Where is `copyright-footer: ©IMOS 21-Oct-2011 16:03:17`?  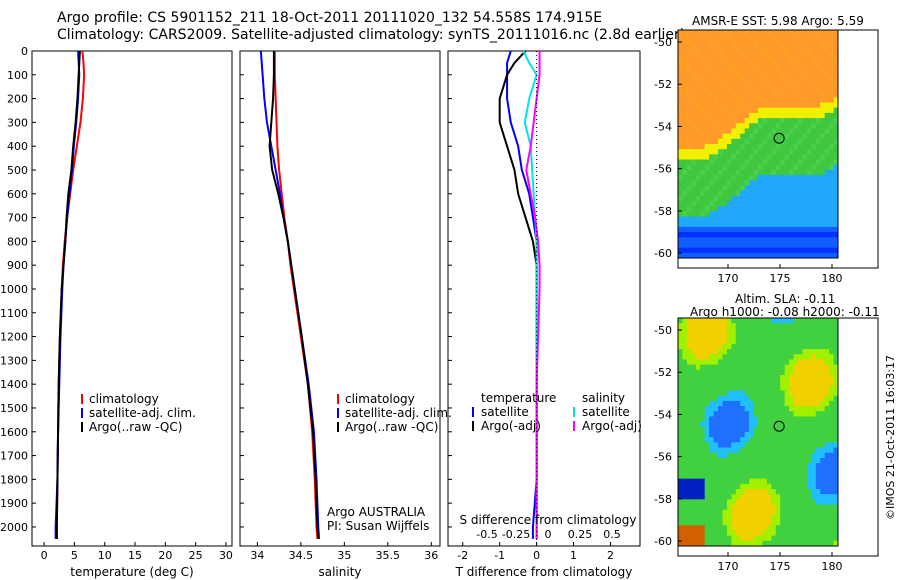 copyright-footer: ©IMOS 21-Oct-2011 16:03:17 is located at coordinates (890, 437).